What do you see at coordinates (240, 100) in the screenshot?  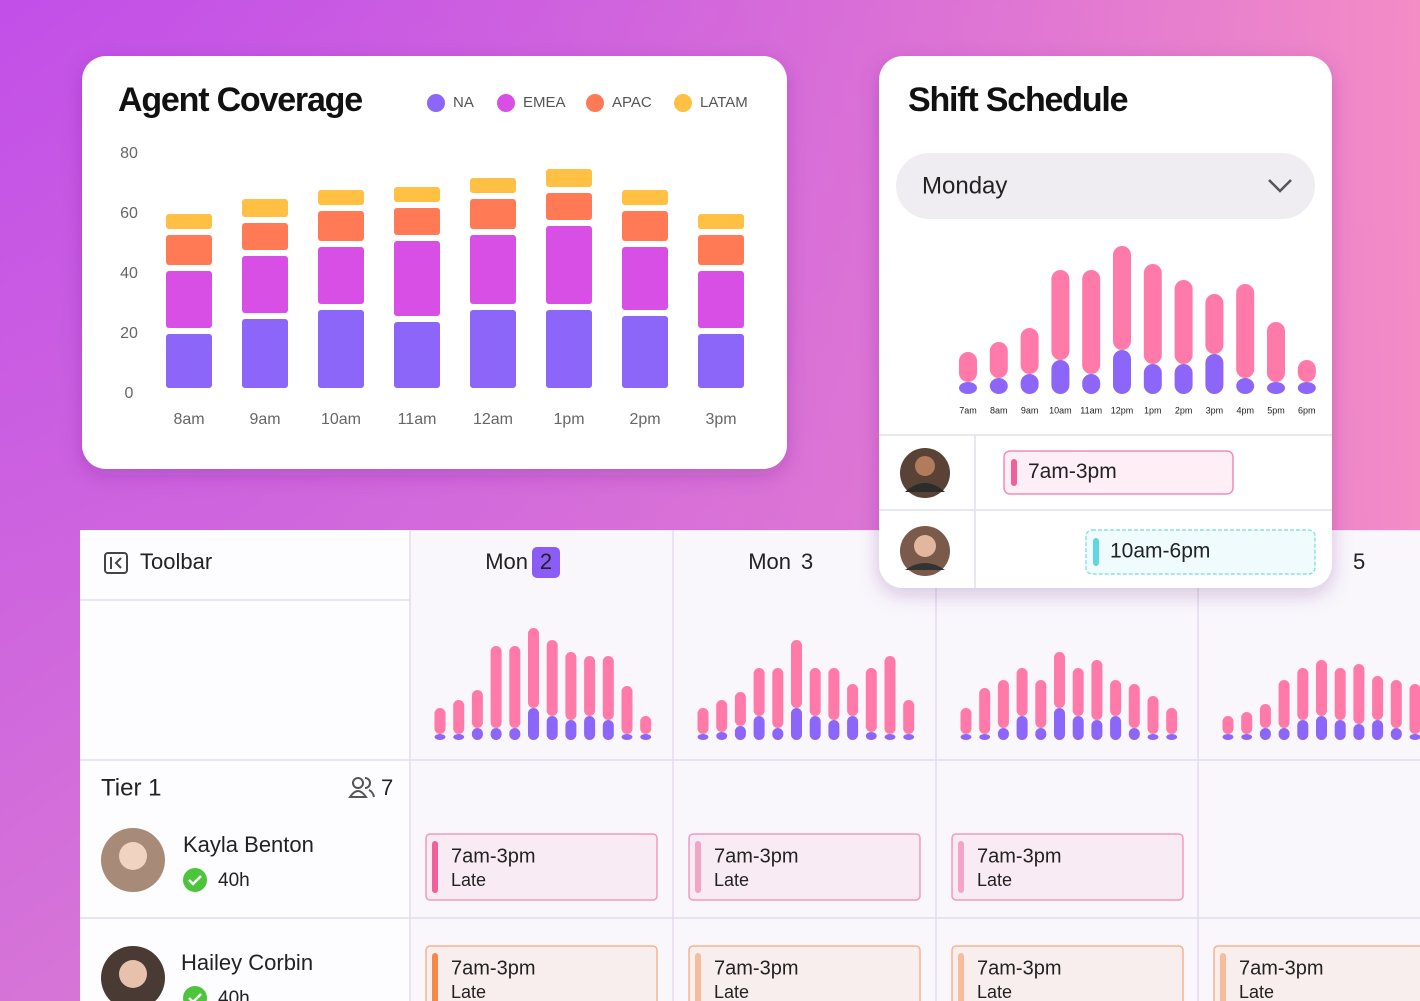 I see `coverage-title: Agent Coverage` at bounding box center [240, 100].